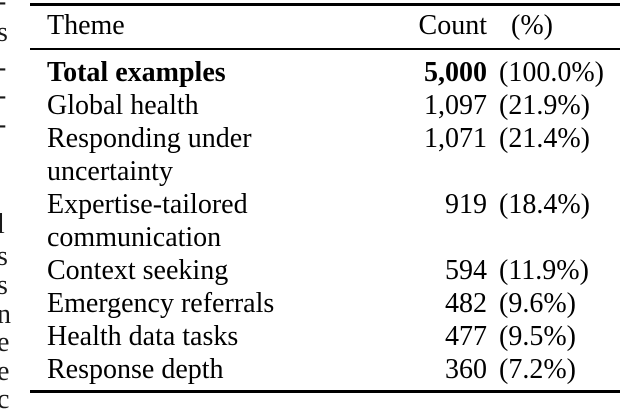  Describe the element at coordinates (325, 4) in the screenshot. I see `table-top-rule` at that location.